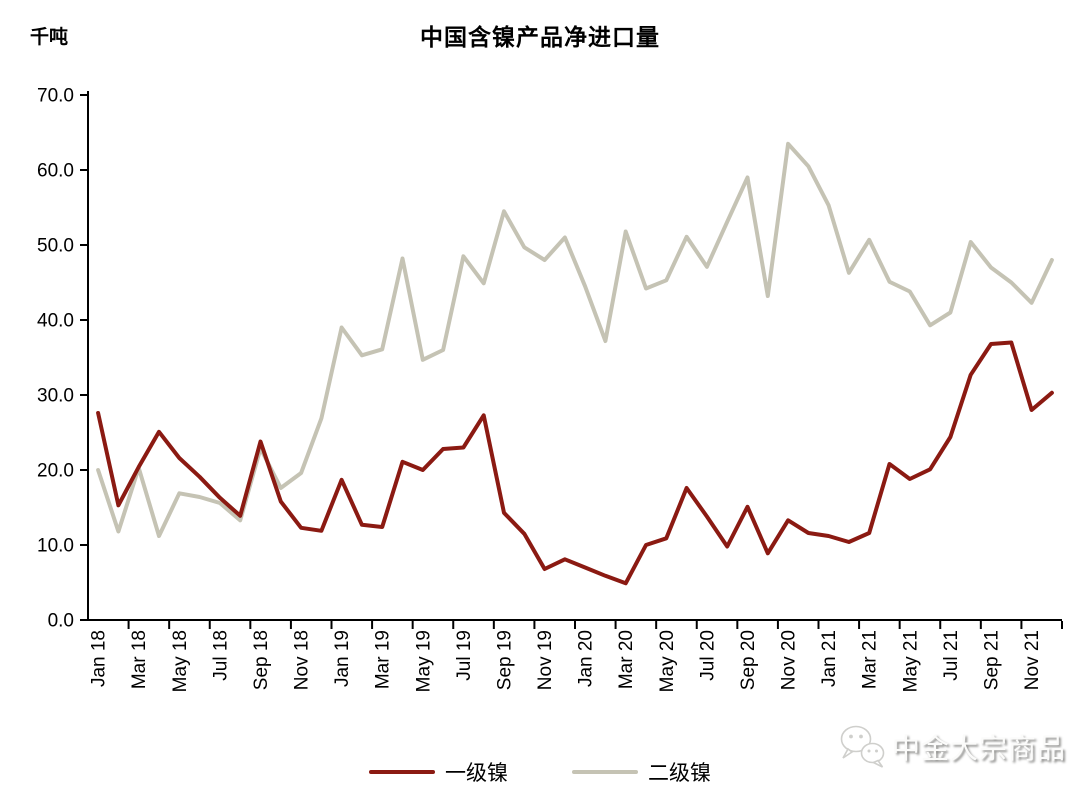  Describe the element at coordinates (180, 661) in the screenshot. I see `x-tick-label: May 18` at that location.